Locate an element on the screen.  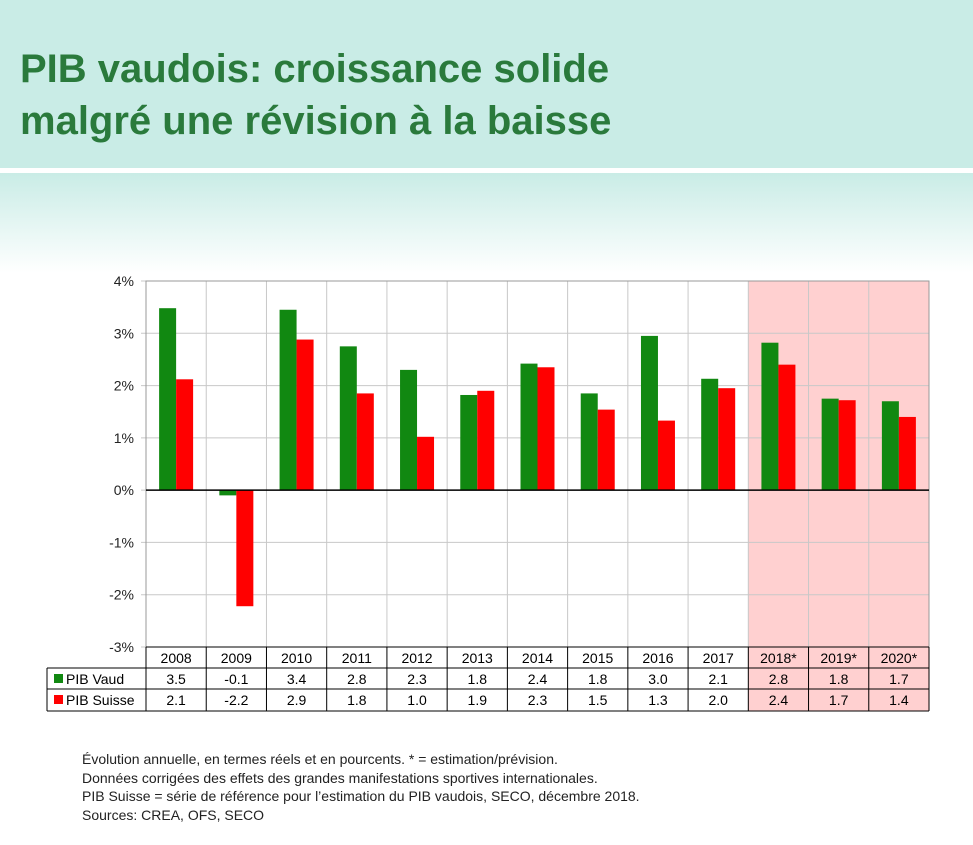
table-value: 1.3 is located at coordinates (658, 700).